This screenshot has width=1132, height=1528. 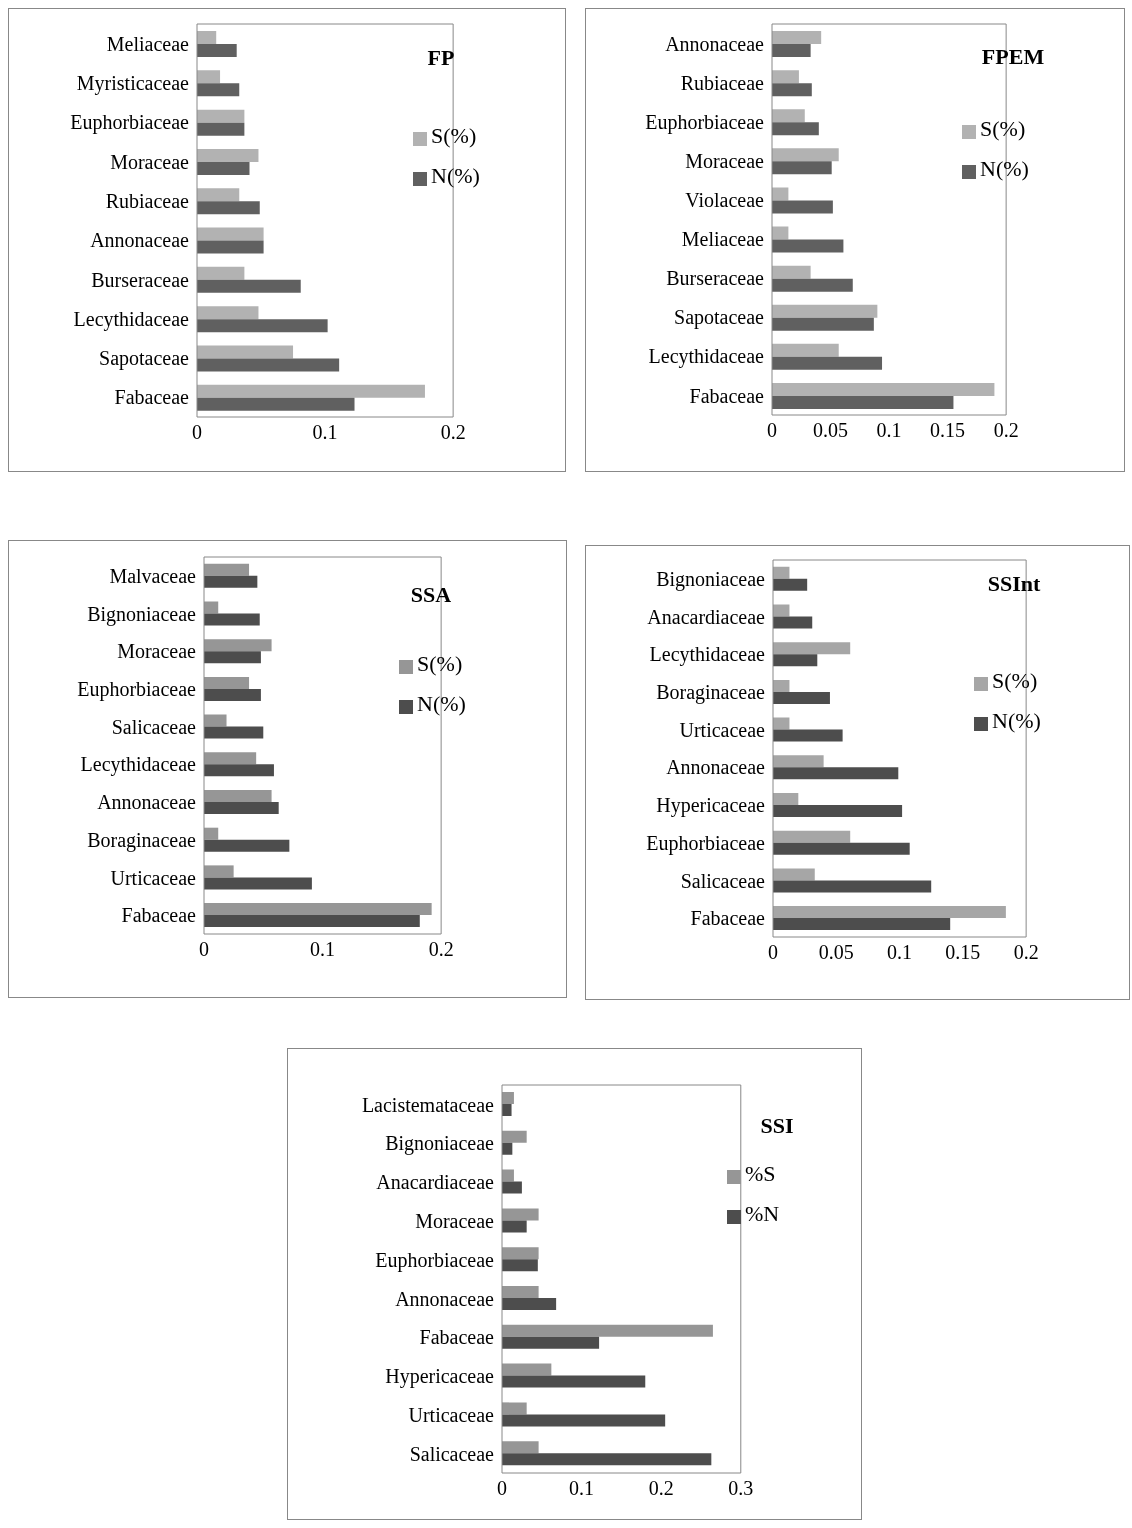 What do you see at coordinates (762, 1213) in the screenshot?
I see `legend-label: %N` at bounding box center [762, 1213].